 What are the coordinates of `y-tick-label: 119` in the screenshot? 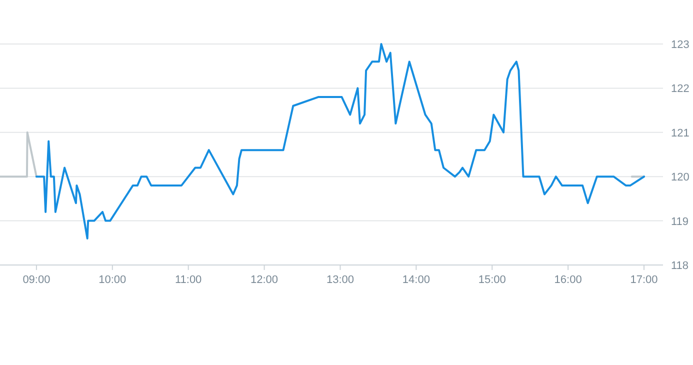 It's located at (680, 222).